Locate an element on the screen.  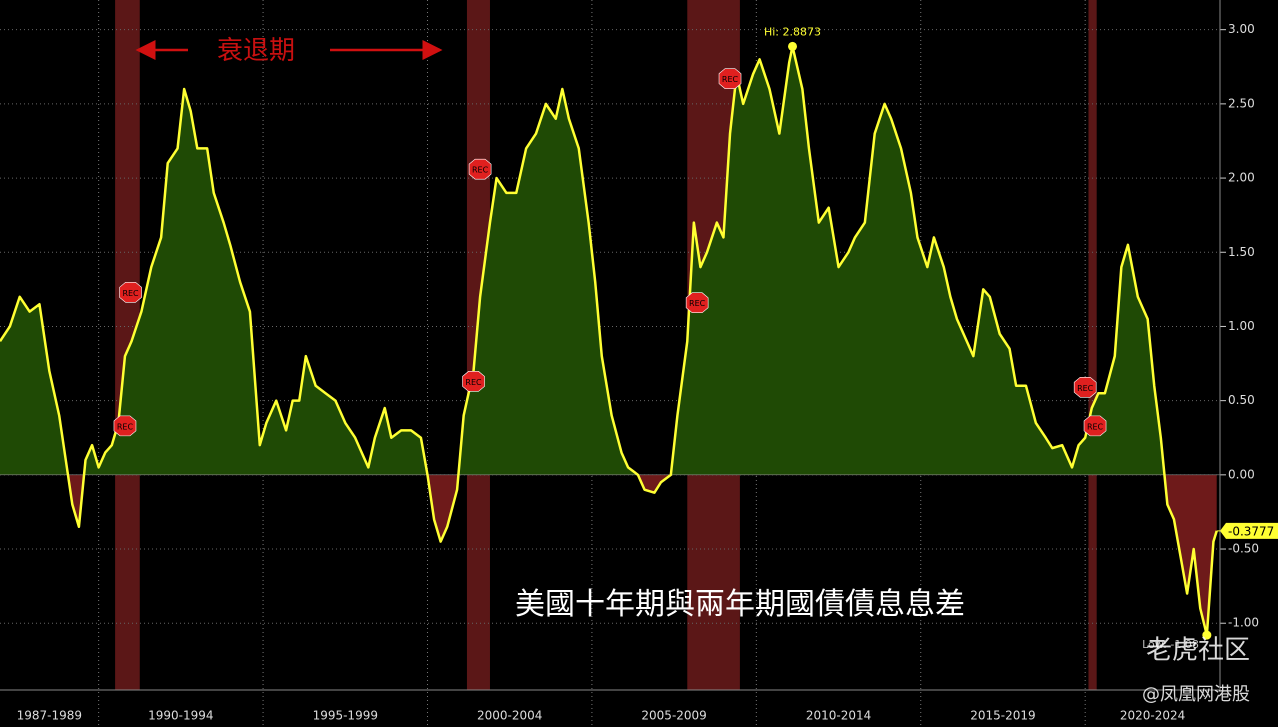
y-tick-label: 2.50 is located at coordinates (1241, 103).